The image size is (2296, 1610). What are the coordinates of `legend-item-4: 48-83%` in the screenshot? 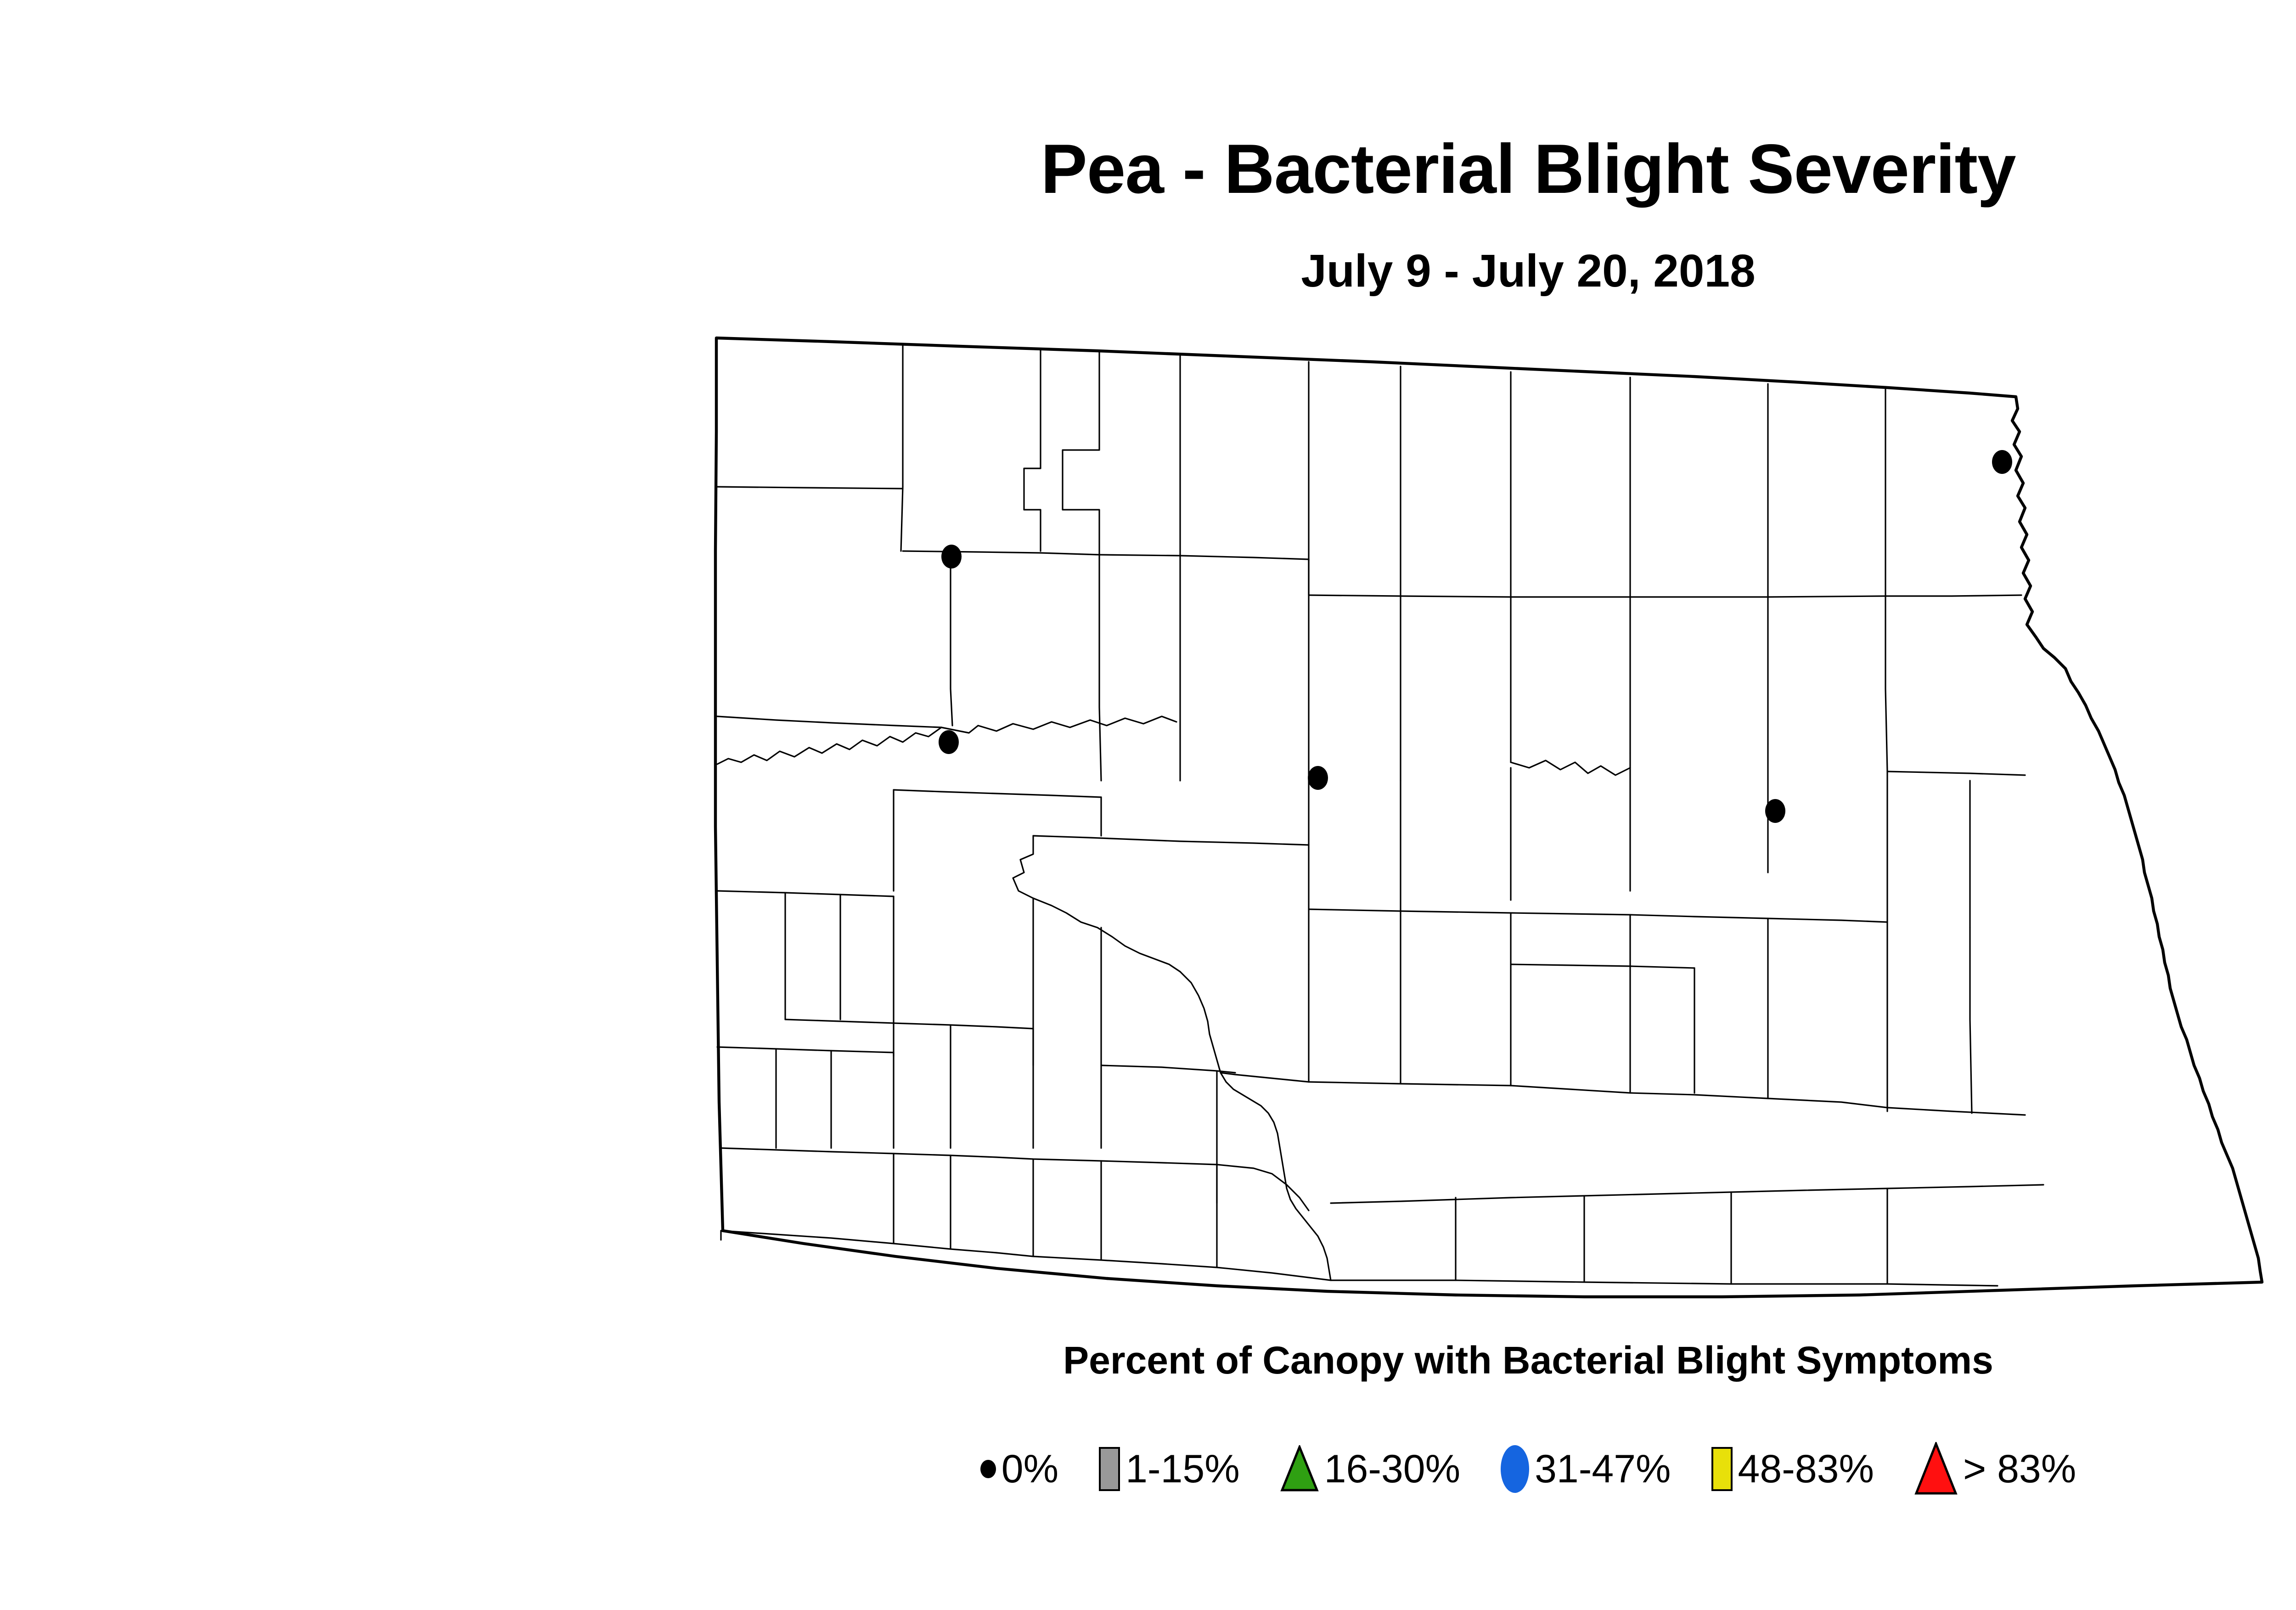 It's located at (1792, 1469).